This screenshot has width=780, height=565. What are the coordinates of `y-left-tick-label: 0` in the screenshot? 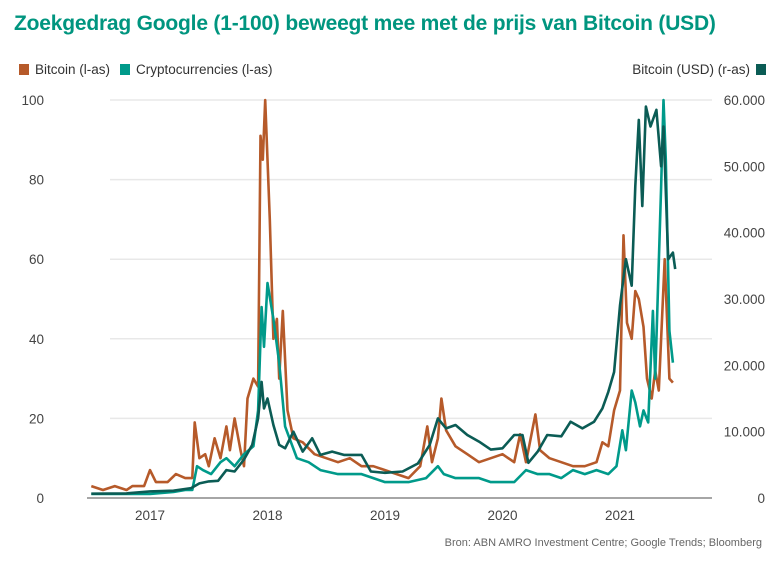 It's located at (40, 498).